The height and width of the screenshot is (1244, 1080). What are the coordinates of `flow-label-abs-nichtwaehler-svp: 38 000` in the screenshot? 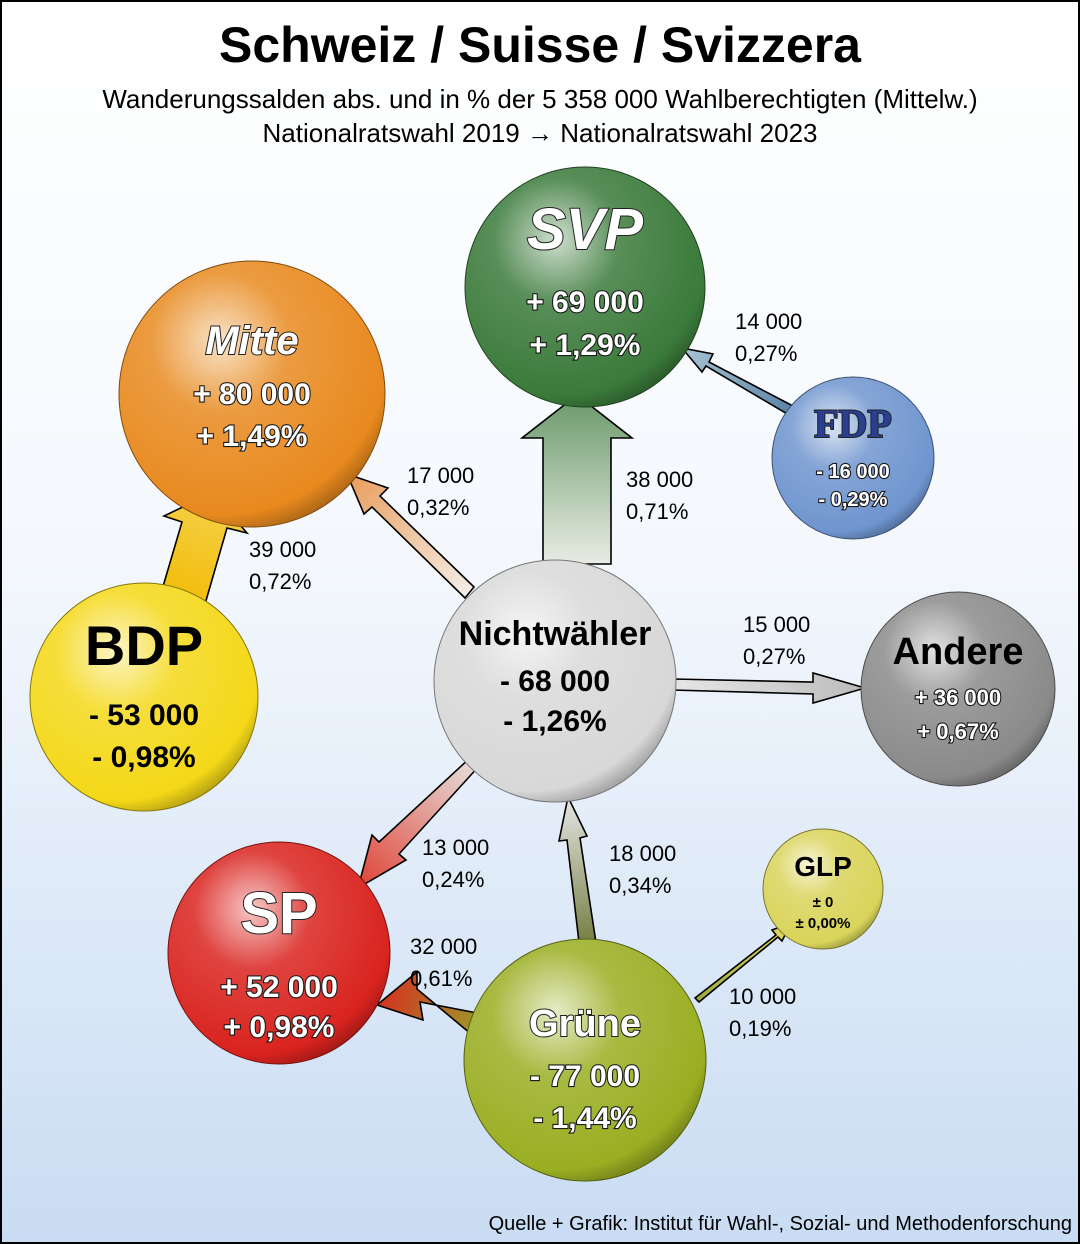 It's located at (659, 479).